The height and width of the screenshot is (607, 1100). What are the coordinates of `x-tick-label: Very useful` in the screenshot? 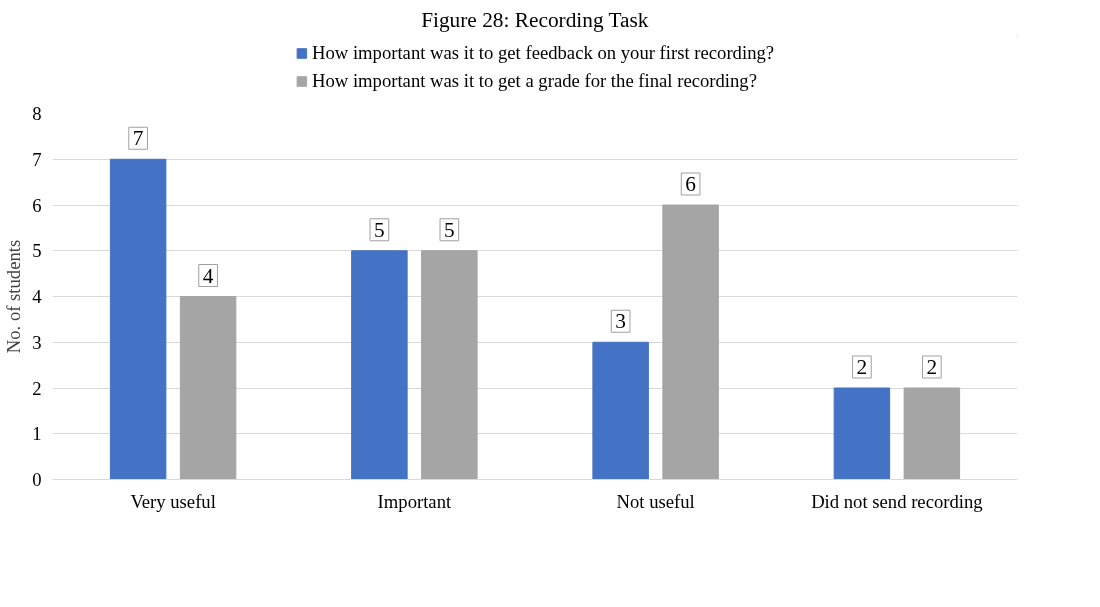 It's located at (173, 501).